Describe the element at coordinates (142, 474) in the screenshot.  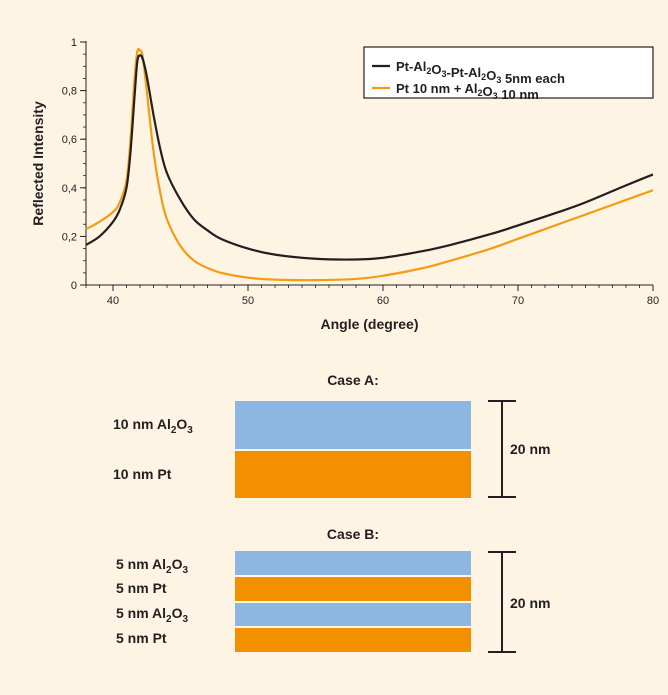
I see `case-a-label-2: 10 nm Pt` at that location.